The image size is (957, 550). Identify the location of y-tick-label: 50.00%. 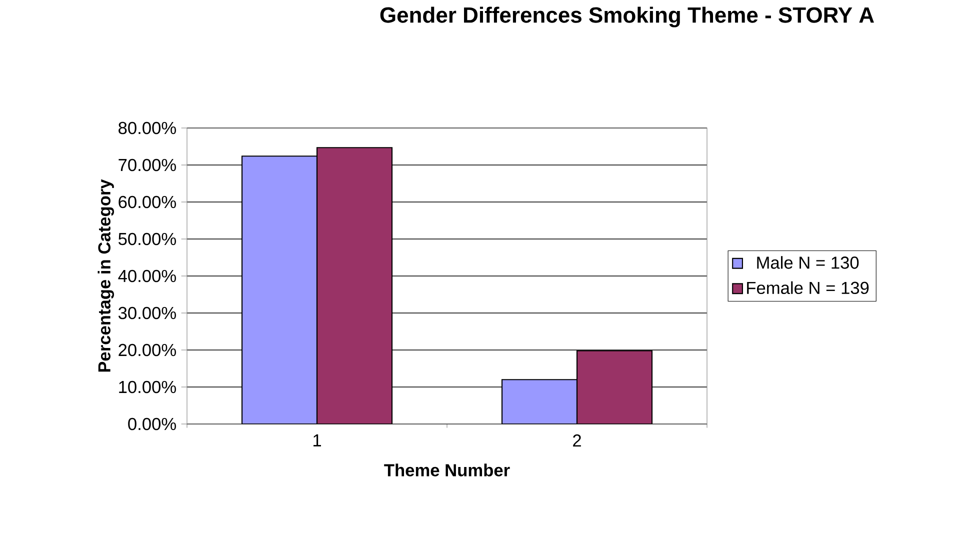
(147, 239).